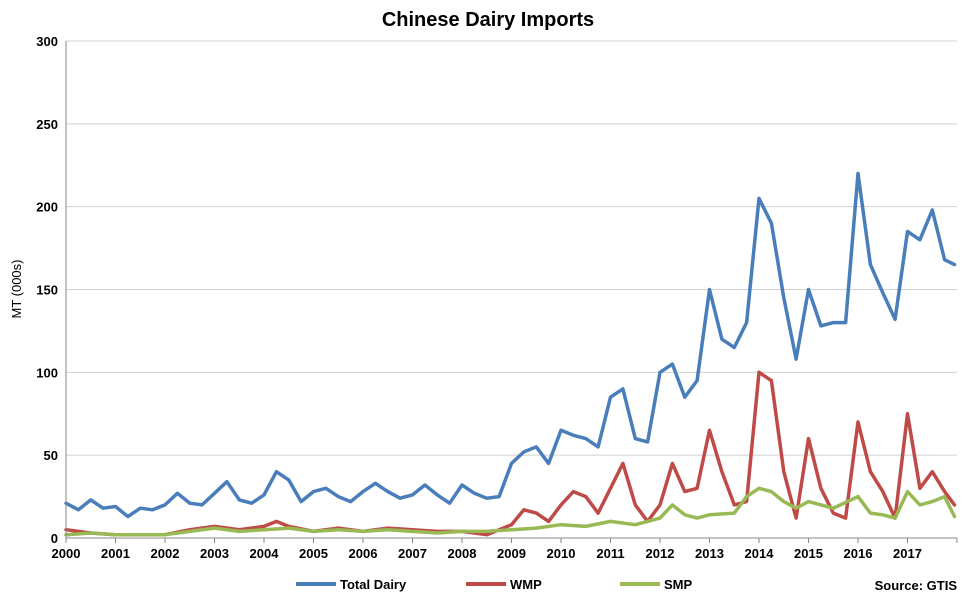  Describe the element at coordinates (115, 553) in the screenshot. I see `x-tick-label: 2001` at that location.